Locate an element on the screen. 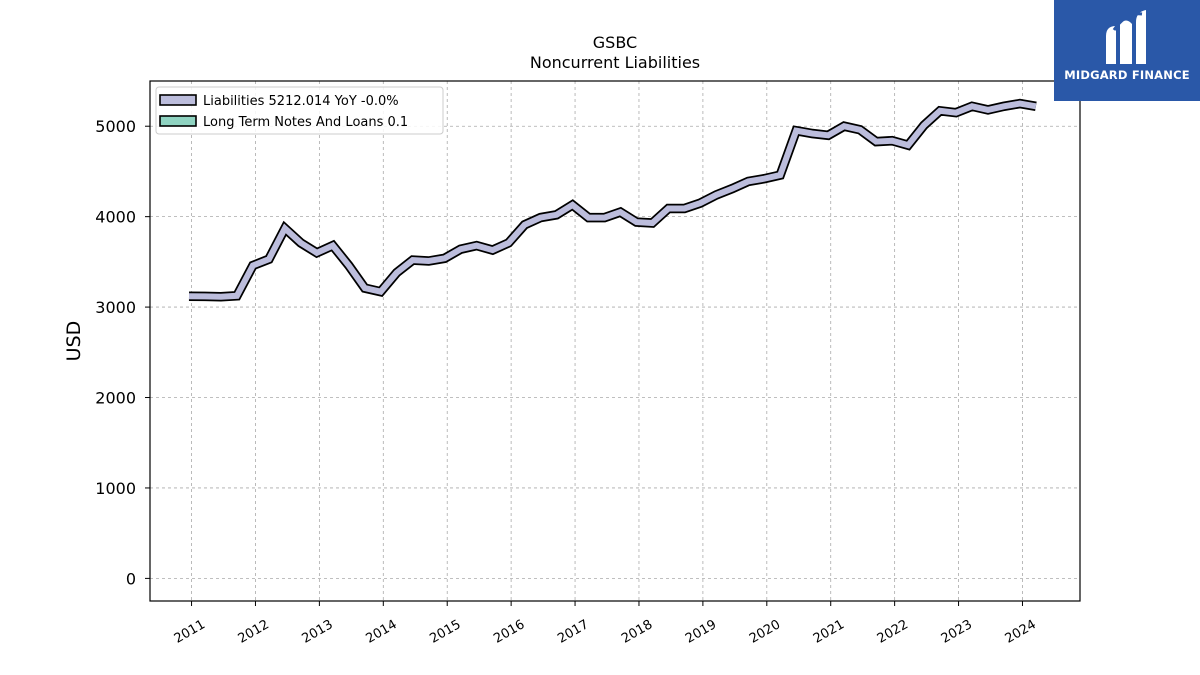 The height and width of the screenshot is (675, 1200). x-tick-label: 2014 is located at coordinates (381, 632).